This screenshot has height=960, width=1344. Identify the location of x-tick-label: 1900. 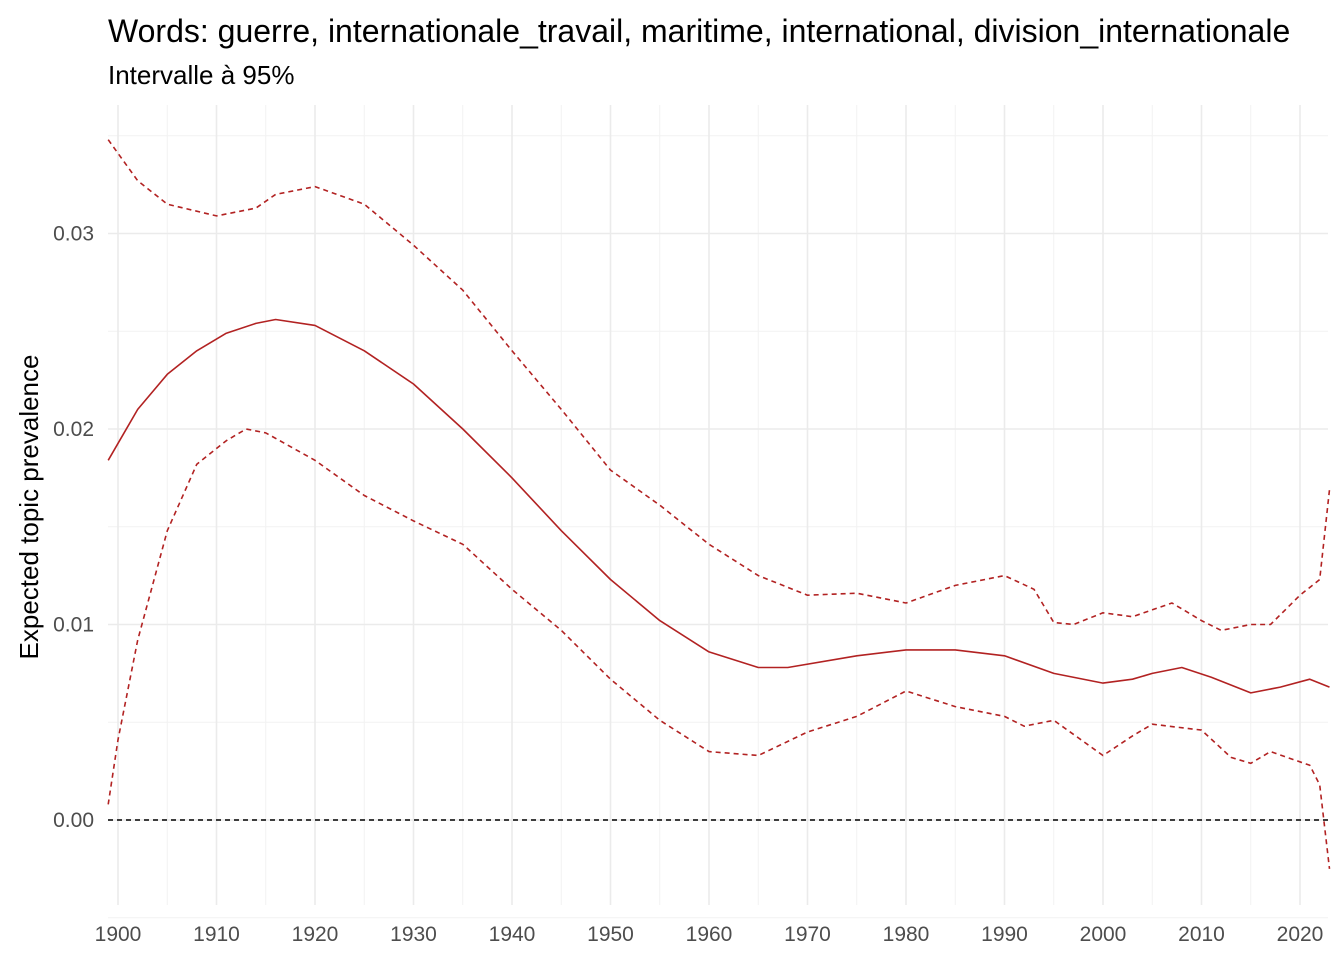
(118, 934).